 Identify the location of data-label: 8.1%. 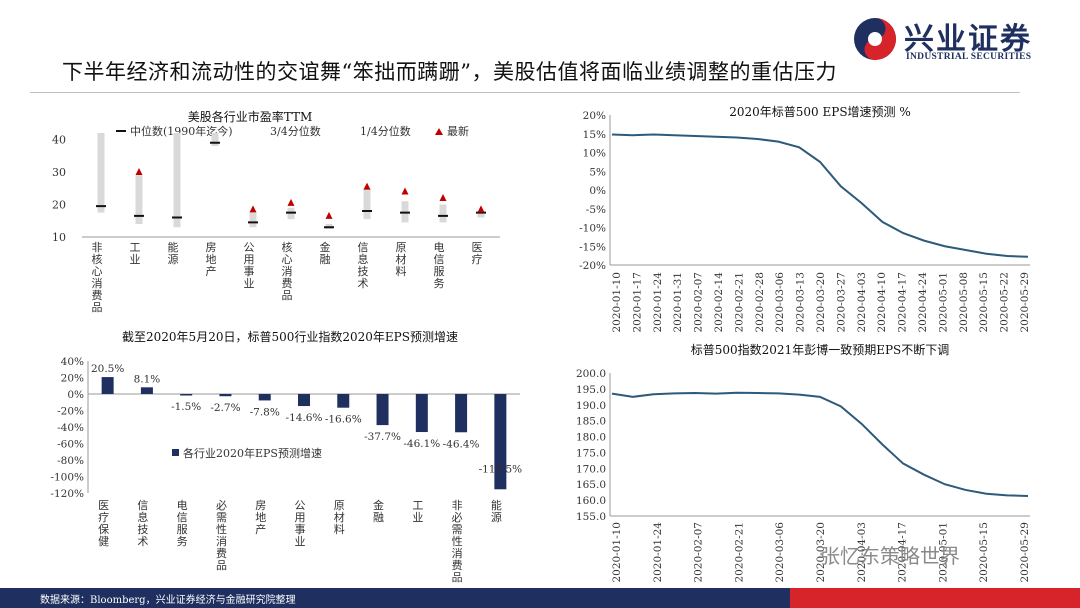
(147, 379).